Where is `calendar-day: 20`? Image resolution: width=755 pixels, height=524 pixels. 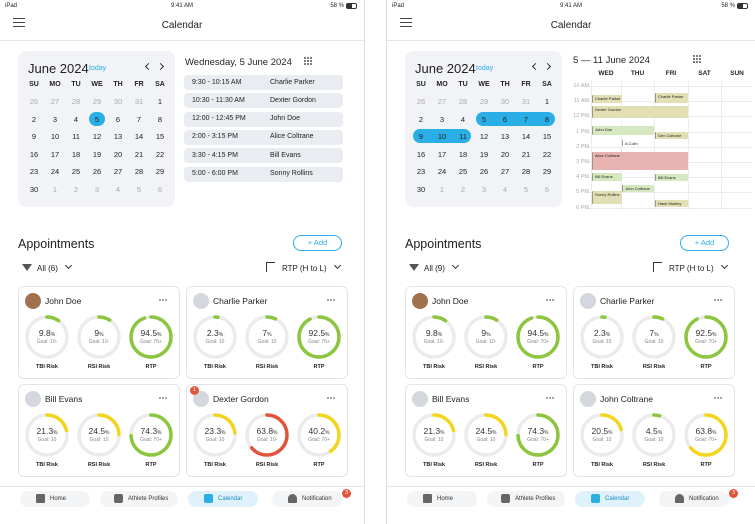 calendar-day: 20 is located at coordinates (118, 154).